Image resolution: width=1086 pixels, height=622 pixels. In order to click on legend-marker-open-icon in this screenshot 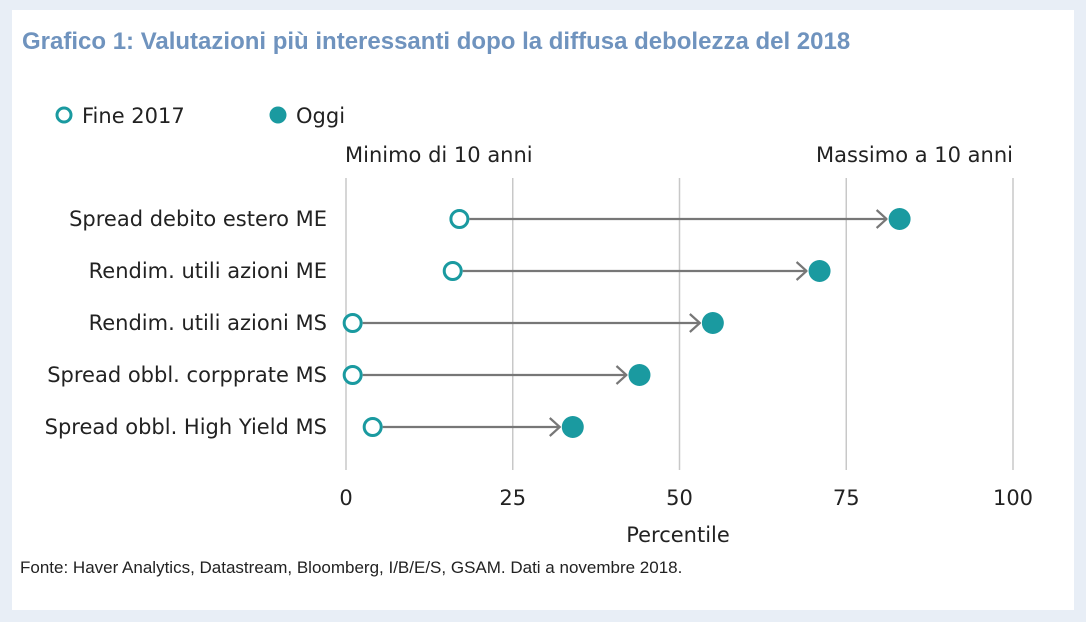, I will do `click(64, 115)`.